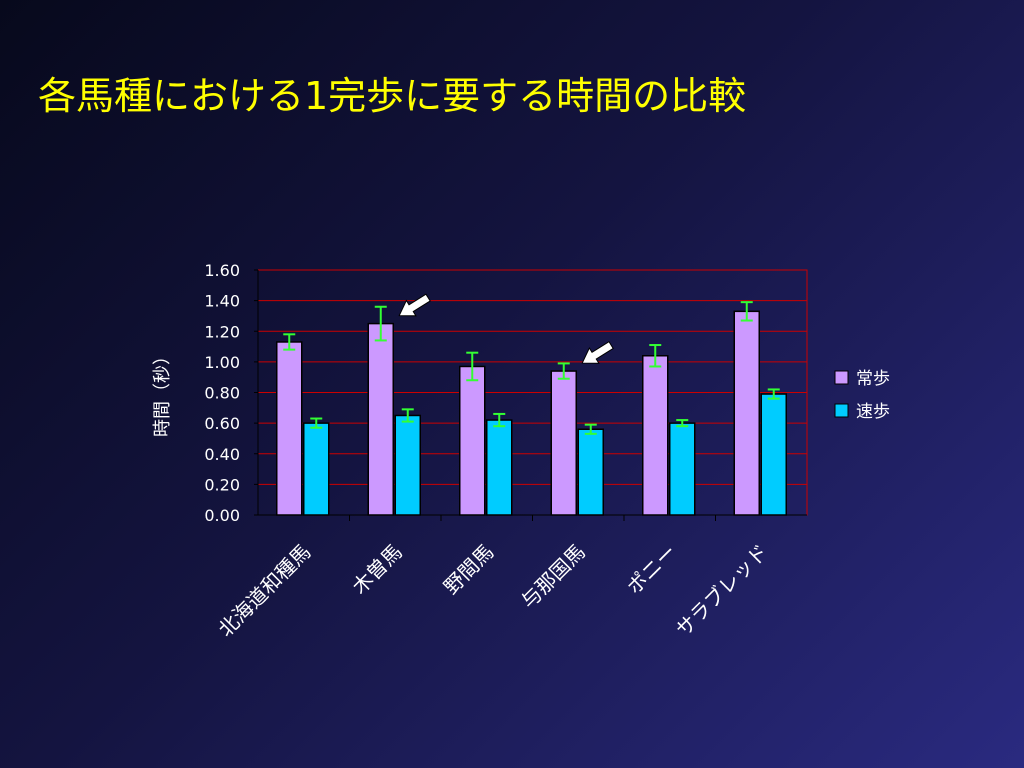  Describe the element at coordinates (222, 270) in the screenshot. I see `y-tick-label: 1.60` at that location.